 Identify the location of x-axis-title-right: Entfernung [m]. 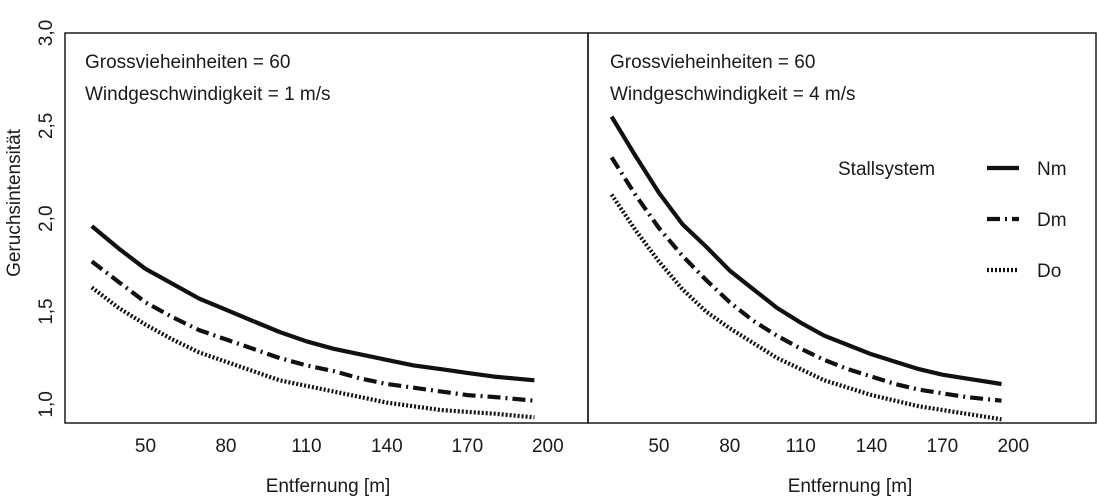
(850, 486).